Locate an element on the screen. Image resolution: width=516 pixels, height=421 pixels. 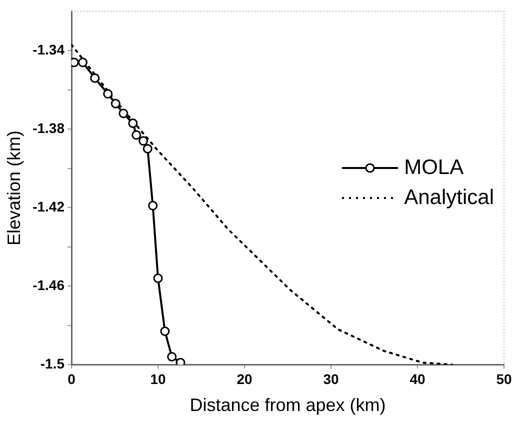
x-tick-label: 10 is located at coordinates (158, 378).